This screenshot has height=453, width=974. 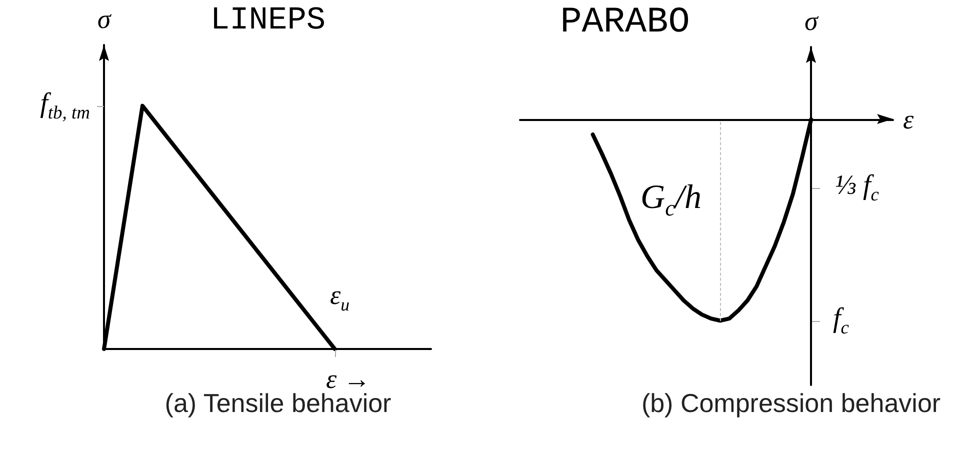 I want to click on text: f$_{tb, tm}$, so click(x=65, y=105).